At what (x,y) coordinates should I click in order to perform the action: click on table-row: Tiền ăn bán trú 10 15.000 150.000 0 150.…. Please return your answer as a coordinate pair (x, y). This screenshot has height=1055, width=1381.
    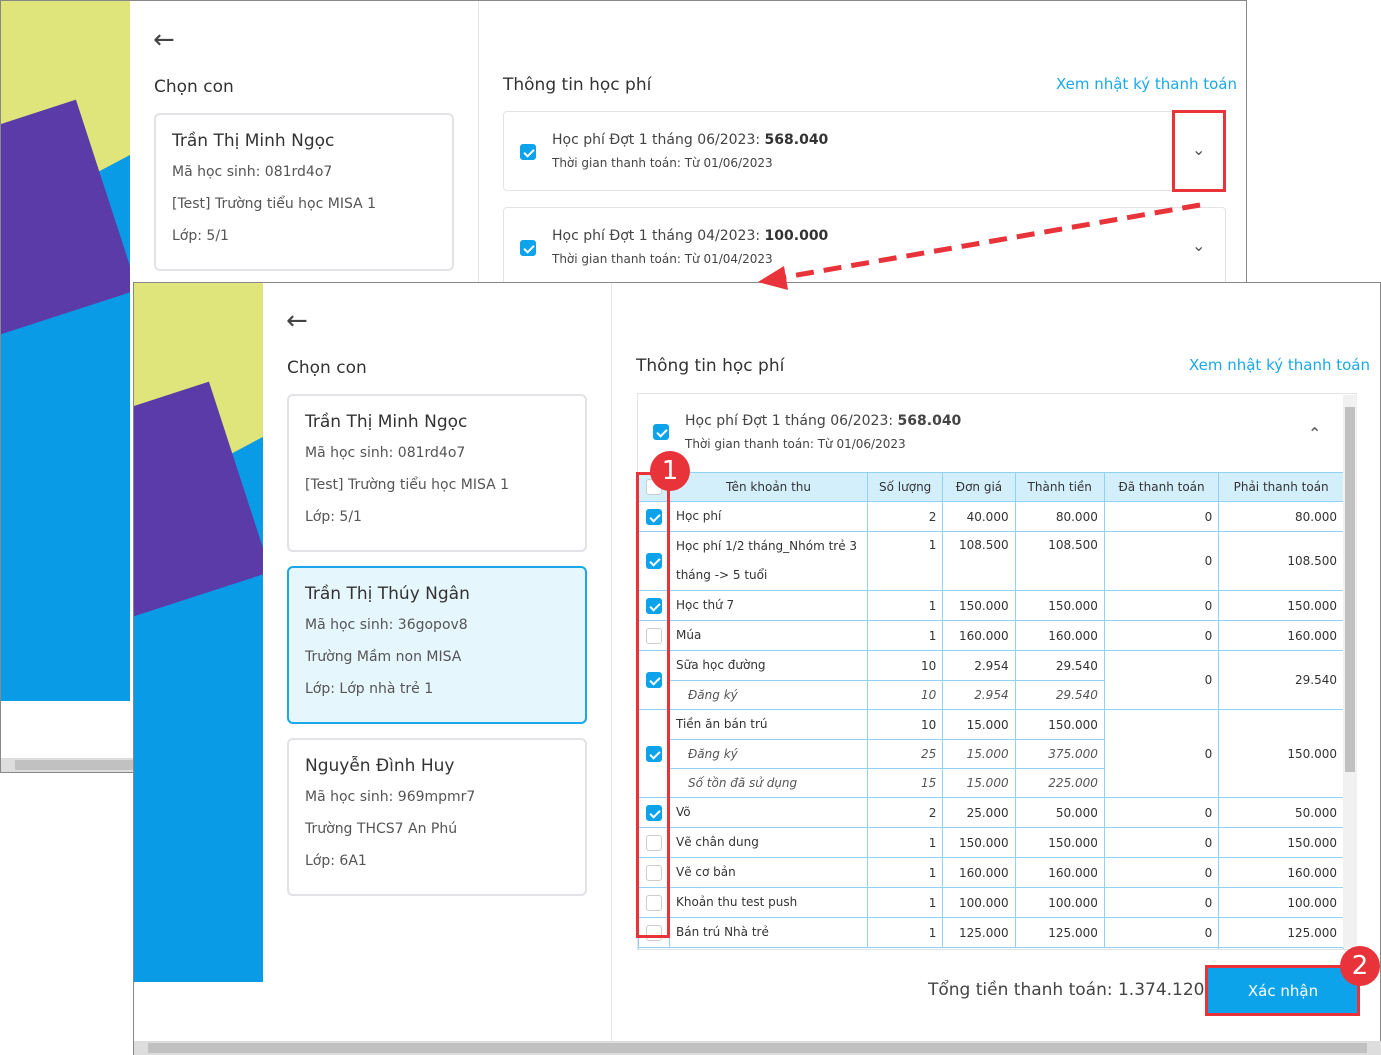
    Looking at the image, I should click on (991, 753).